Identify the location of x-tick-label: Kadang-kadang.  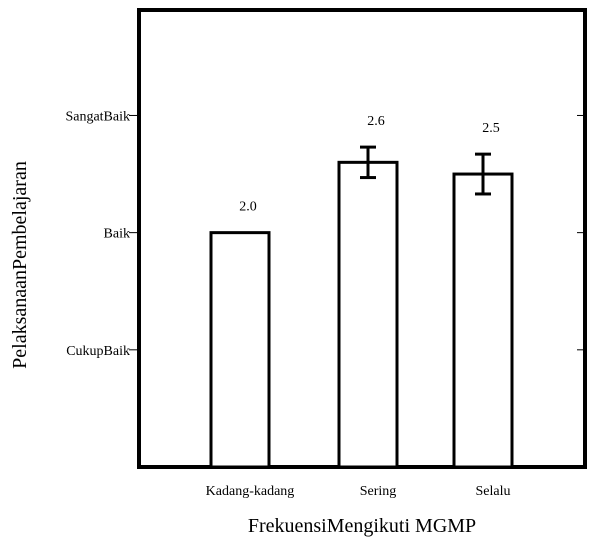
(250, 491).